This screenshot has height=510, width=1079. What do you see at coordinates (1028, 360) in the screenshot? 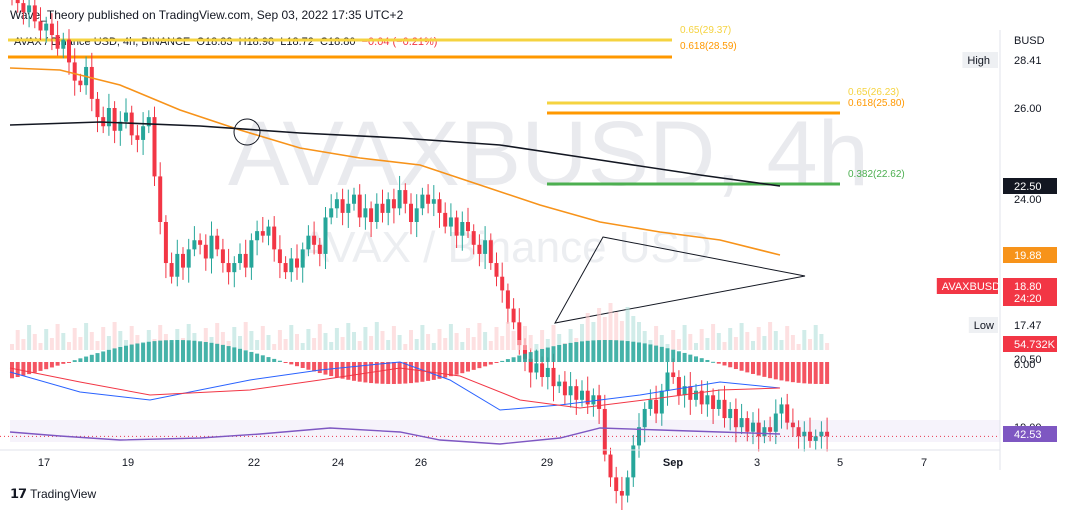
I see `y-tick-3: 20.50` at bounding box center [1028, 360].